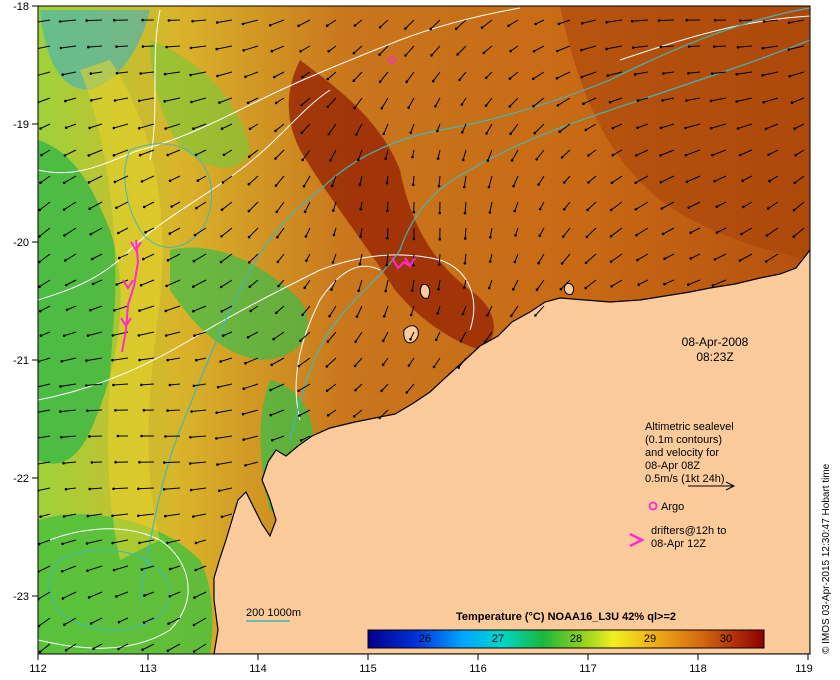 This screenshot has height=680, width=840. I want to click on legend-line: Altimetric sealevel, so click(689, 427).